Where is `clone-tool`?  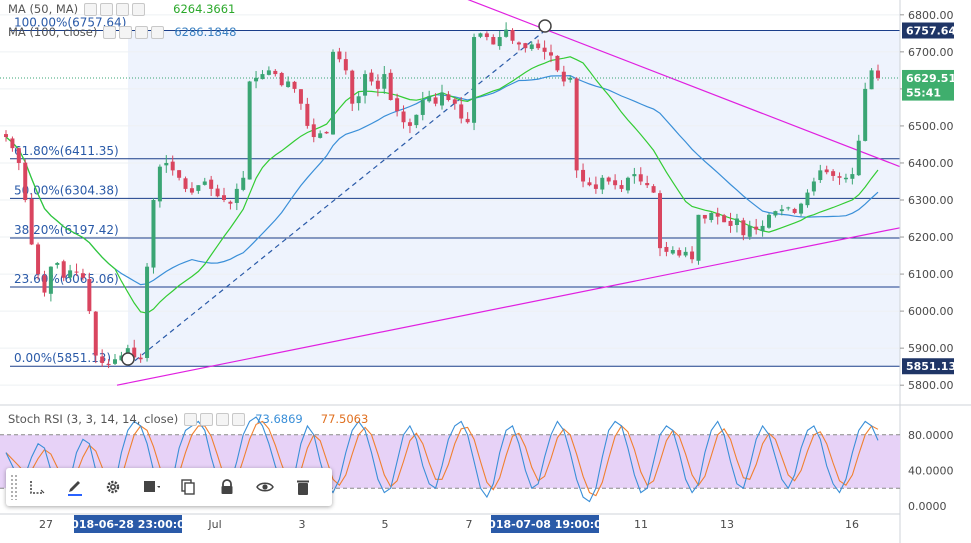 clone-tool is located at coordinates (189, 487).